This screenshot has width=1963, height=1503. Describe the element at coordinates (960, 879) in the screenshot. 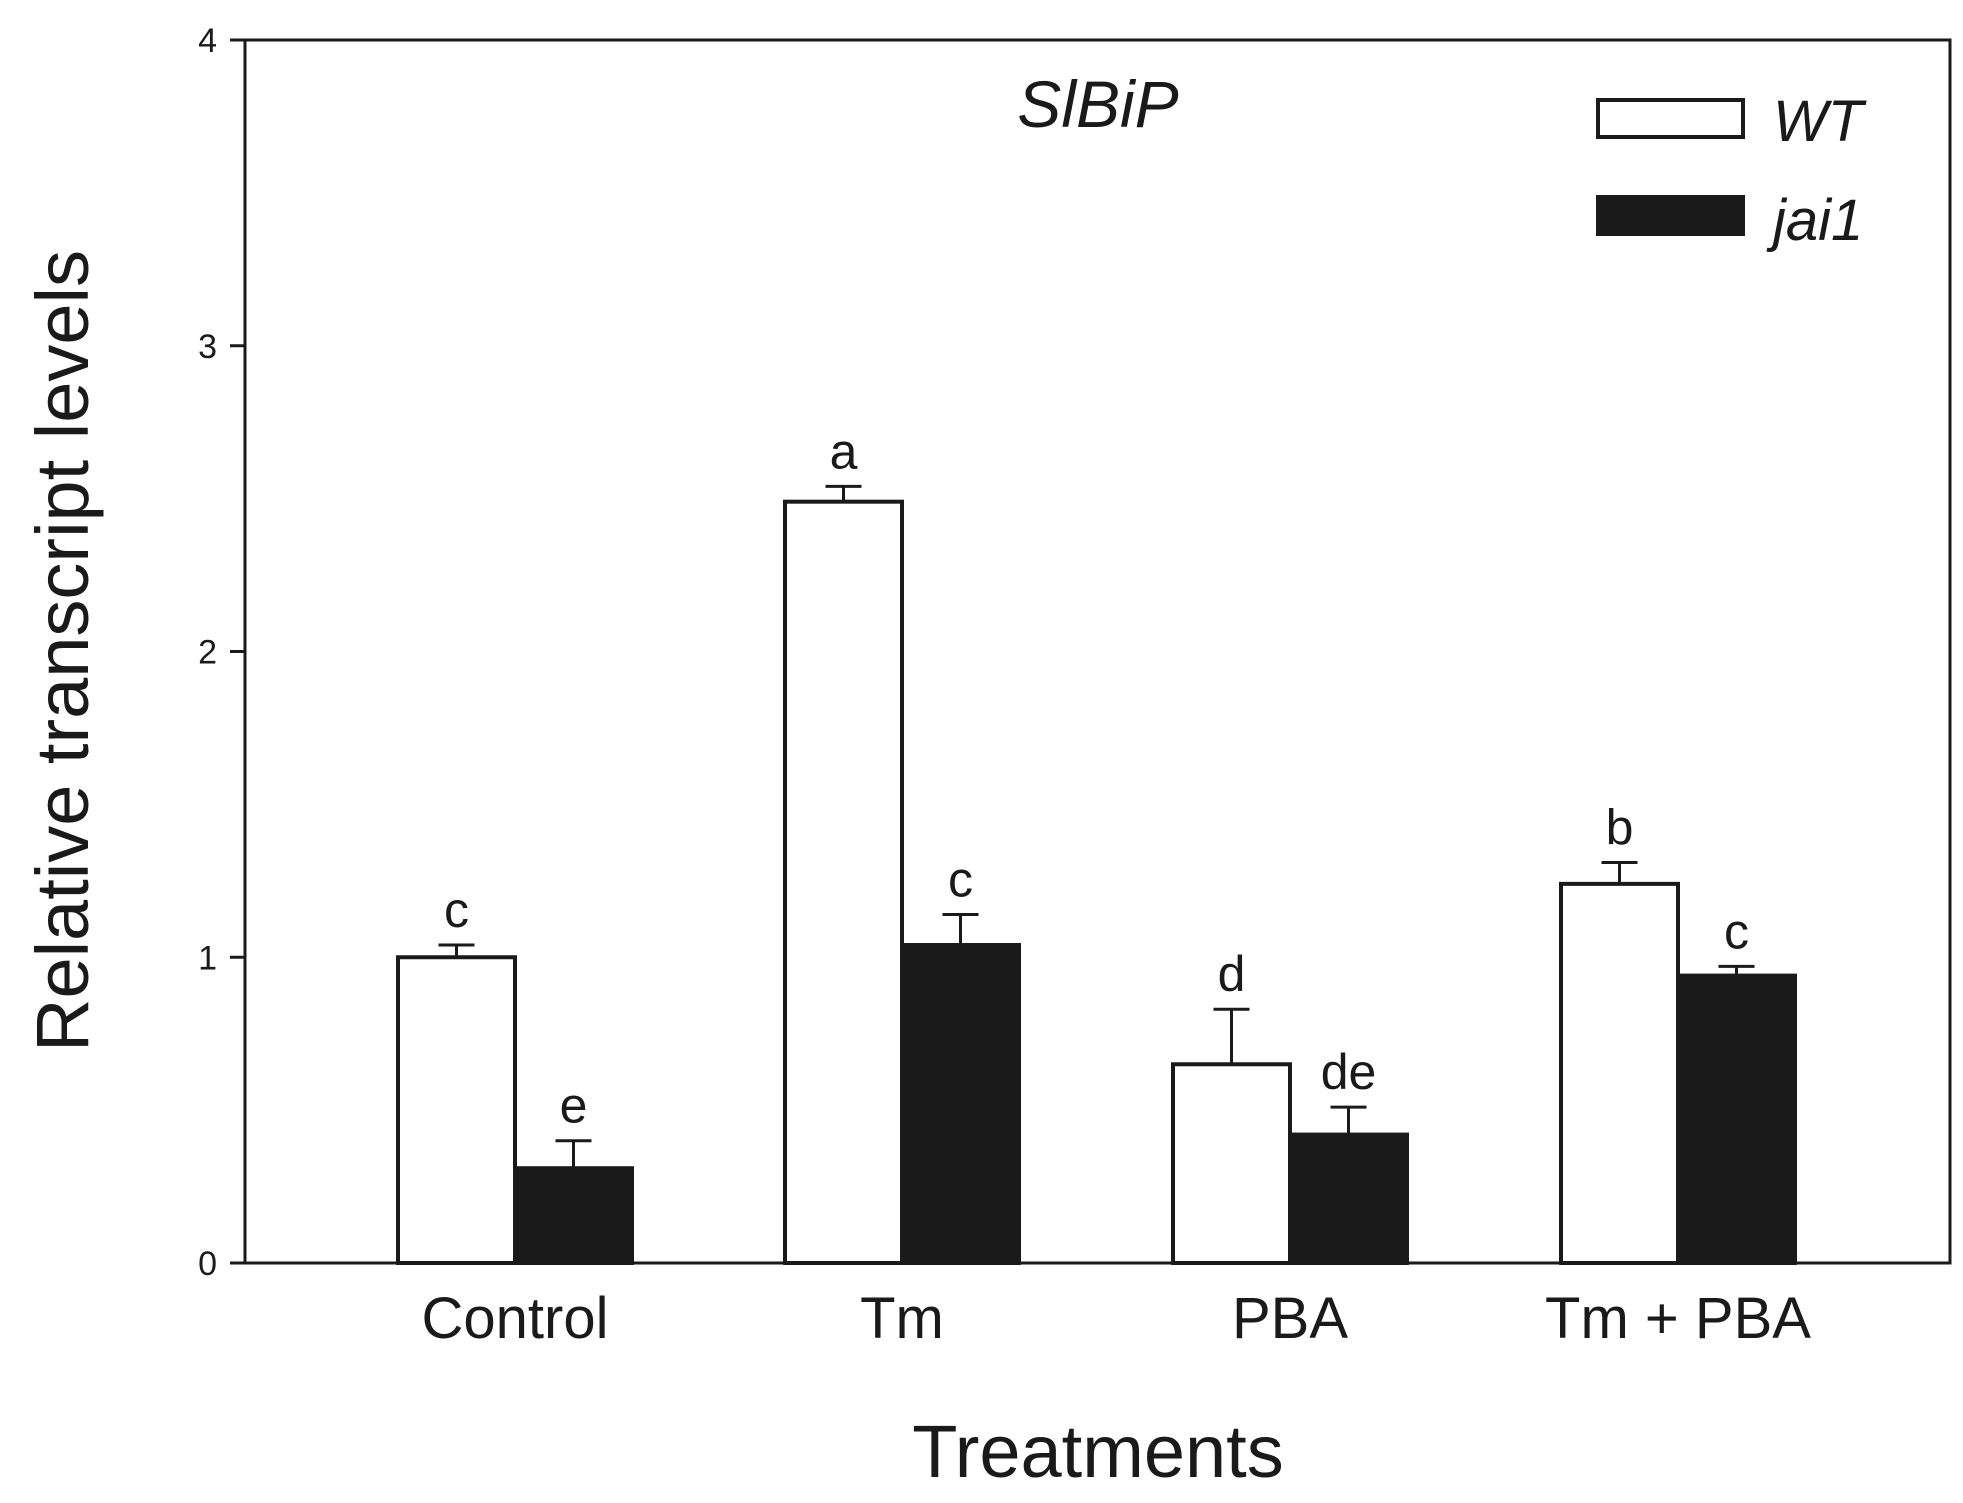

I see `sig-letter-jai1-1: c` at that location.